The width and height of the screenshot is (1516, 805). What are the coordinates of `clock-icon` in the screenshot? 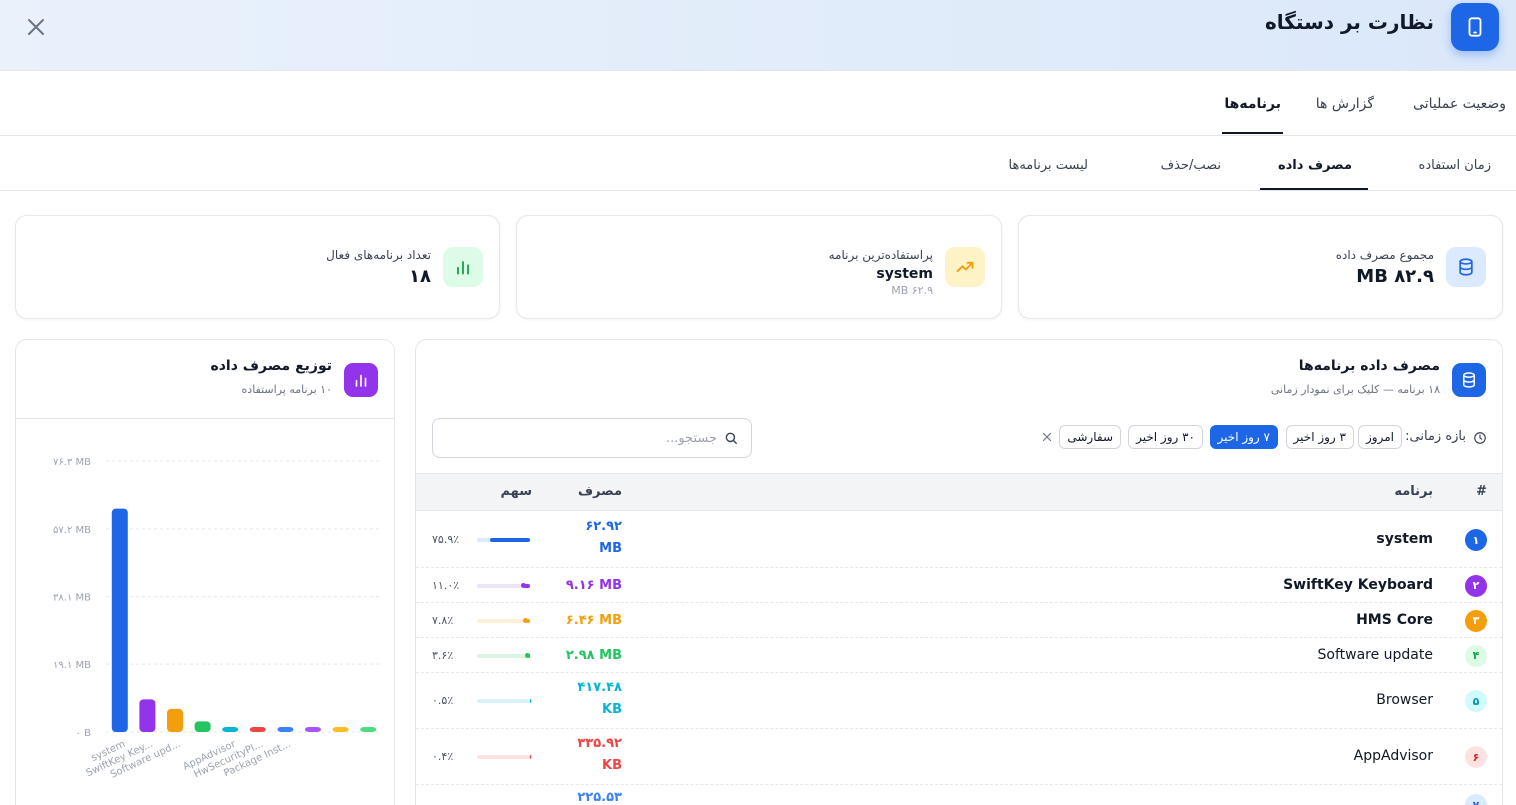 It's located at (1480, 438).